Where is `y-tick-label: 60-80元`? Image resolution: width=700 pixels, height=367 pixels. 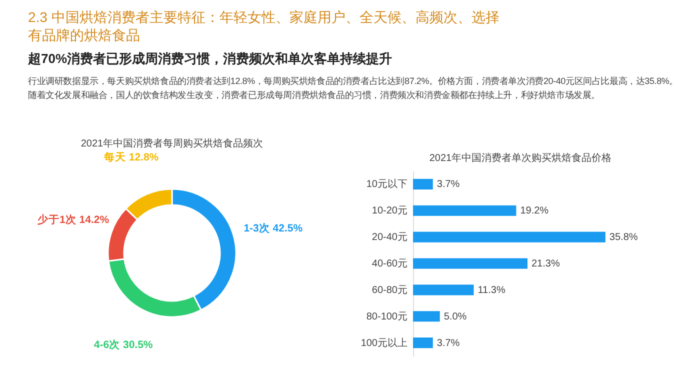
y-tick-label: 60-80元 is located at coordinates (390, 290).